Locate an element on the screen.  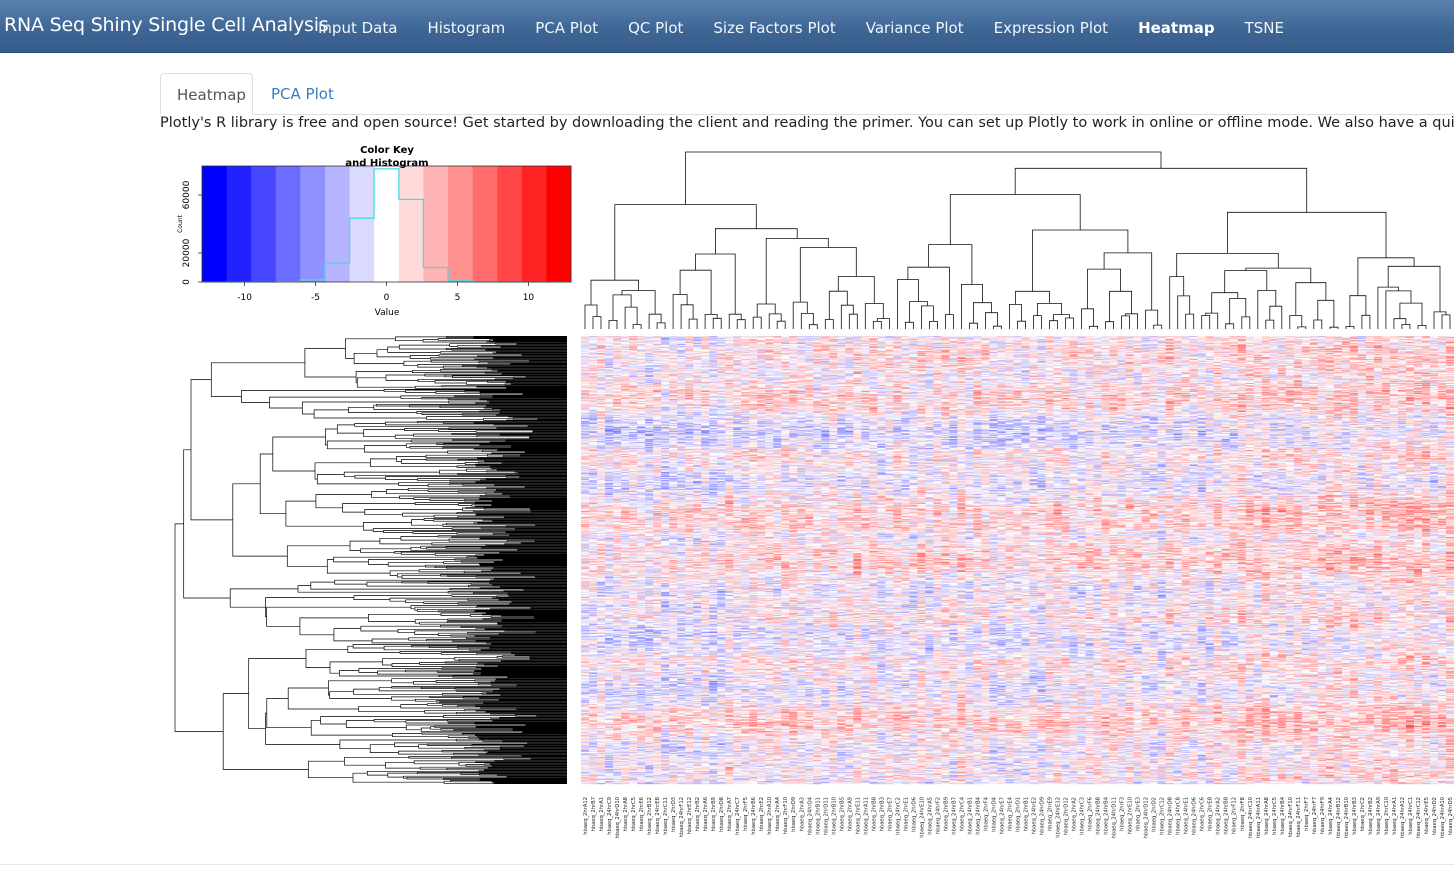
column-dendrogram-lines is located at coordinates (1017, 240).